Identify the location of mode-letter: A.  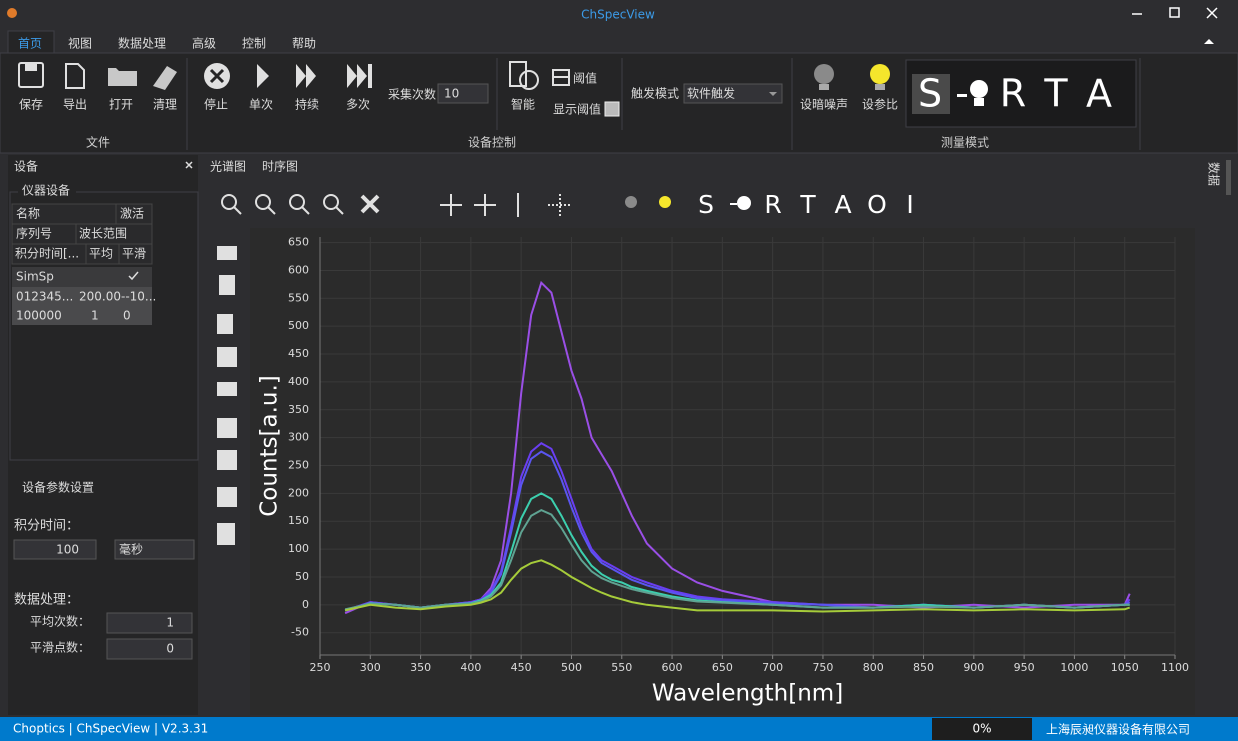
(1099, 94).